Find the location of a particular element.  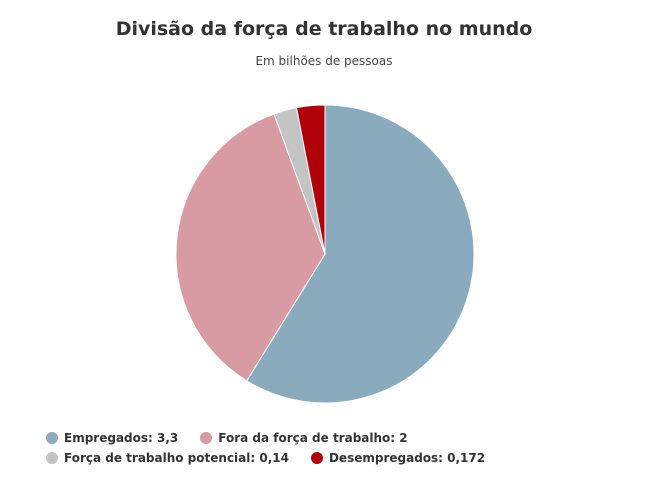

legend-label: Empregados: 3,3 is located at coordinates (121, 438).